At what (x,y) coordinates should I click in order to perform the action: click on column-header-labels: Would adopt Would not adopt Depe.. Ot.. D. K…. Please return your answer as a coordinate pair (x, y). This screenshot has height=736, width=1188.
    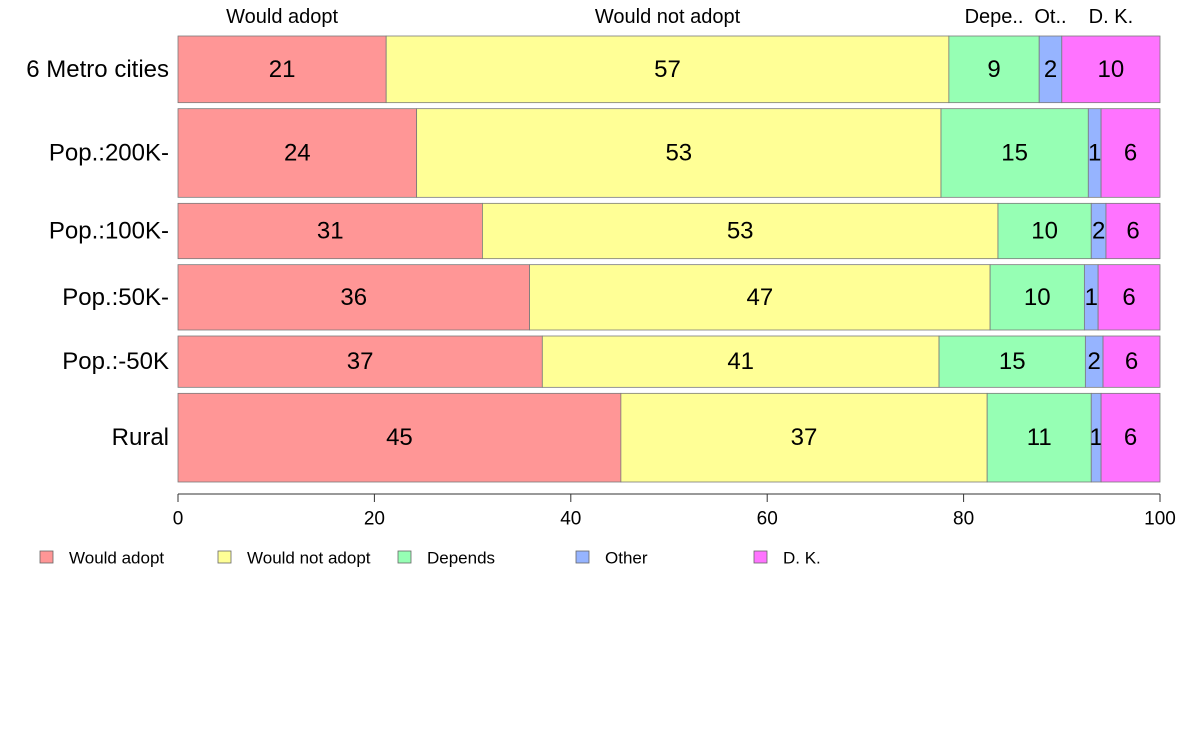
    Looking at the image, I should click on (679, 17).